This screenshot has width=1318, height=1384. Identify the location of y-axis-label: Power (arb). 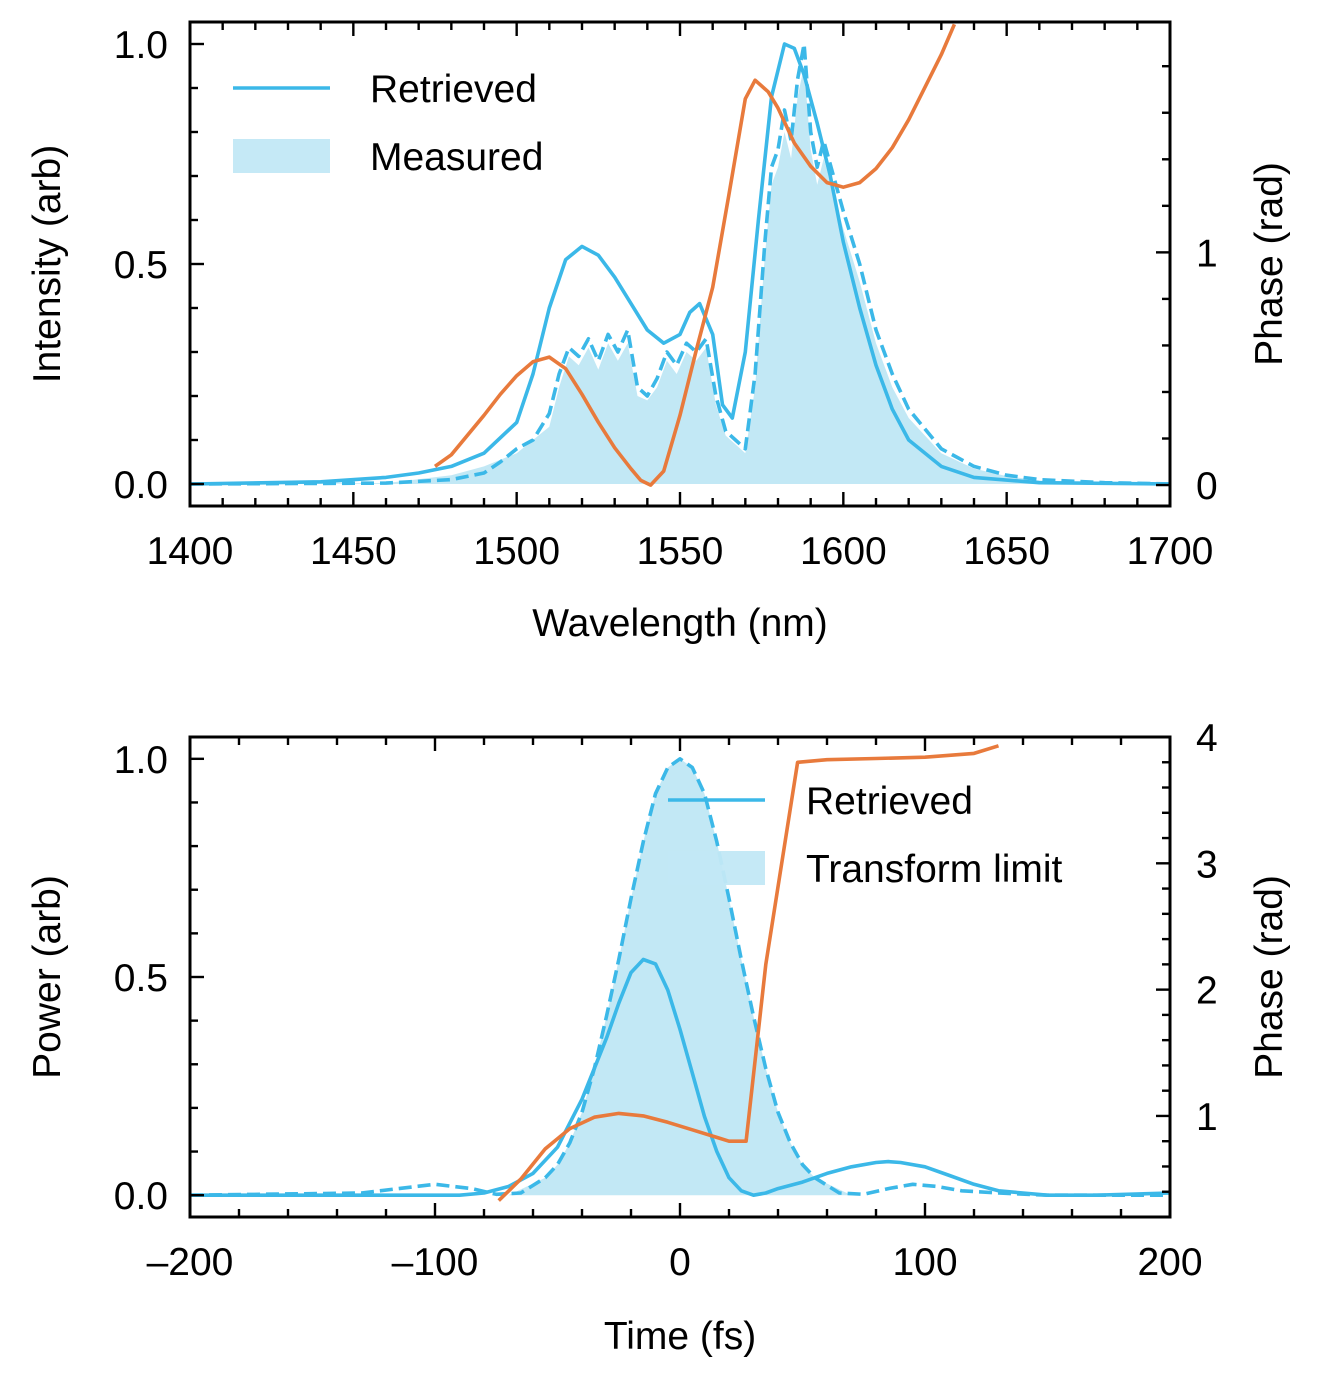
(47, 977).